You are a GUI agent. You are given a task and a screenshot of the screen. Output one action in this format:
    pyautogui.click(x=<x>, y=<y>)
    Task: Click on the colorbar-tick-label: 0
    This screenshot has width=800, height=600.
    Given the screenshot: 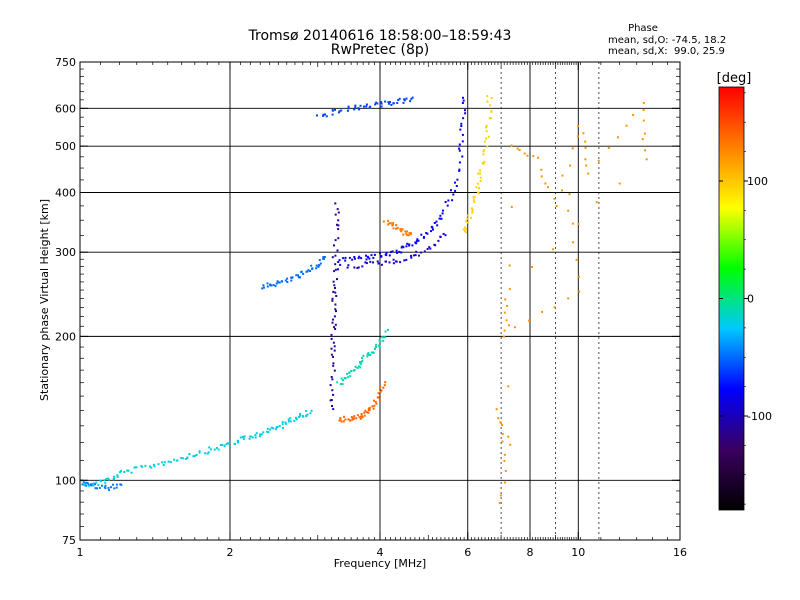 What is the action you would take?
    pyautogui.click(x=750, y=299)
    